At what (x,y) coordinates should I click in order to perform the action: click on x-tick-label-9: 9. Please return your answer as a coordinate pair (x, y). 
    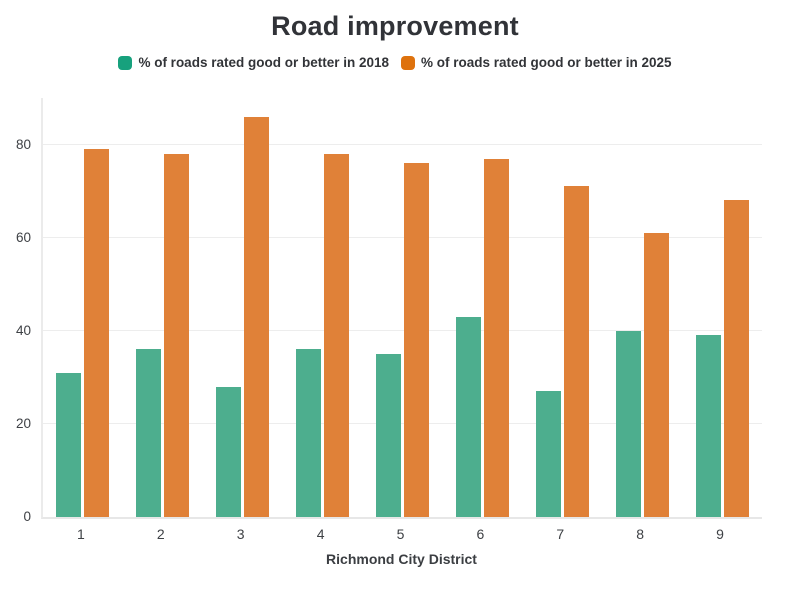
    Looking at the image, I should click on (720, 534).